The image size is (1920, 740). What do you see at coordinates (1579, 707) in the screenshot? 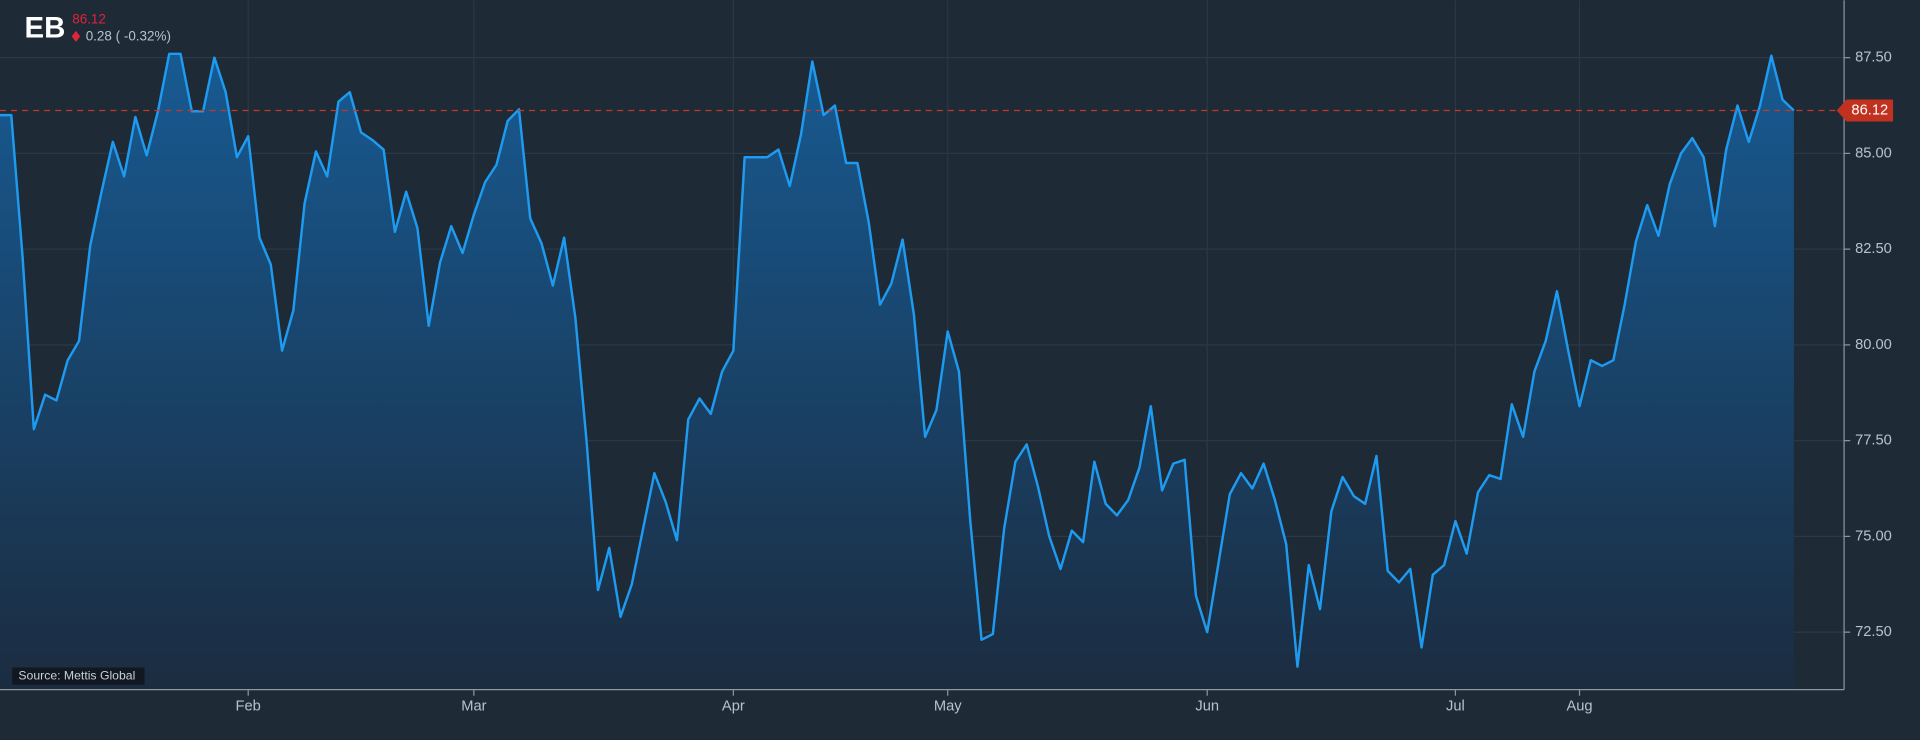
I see `x-tick-label: Aug` at bounding box center [1579, 707].